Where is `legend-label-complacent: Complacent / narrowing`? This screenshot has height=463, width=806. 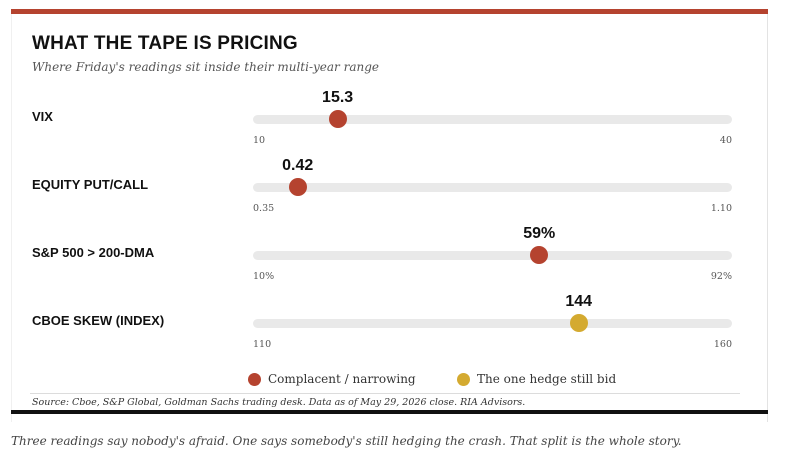
legend-label-complacent: Complacent / narrowing is located at coordinates (342, 379).